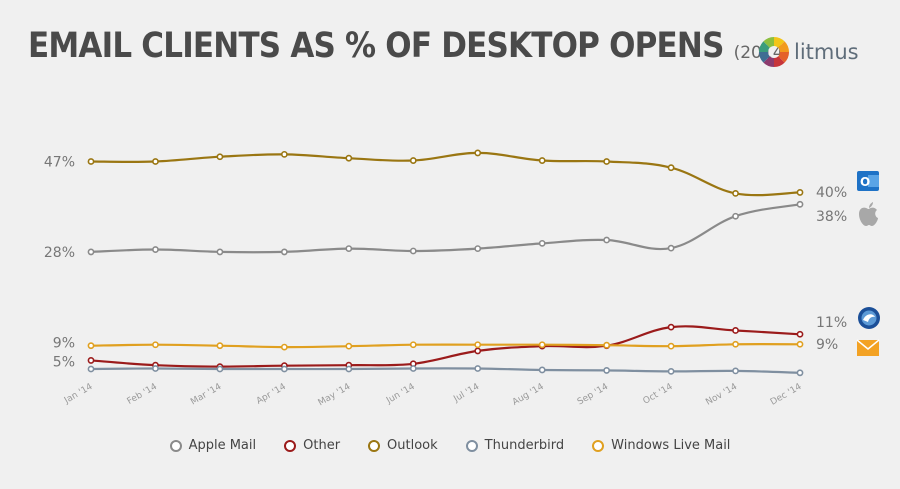 Image resolution: width=900 pixels, height=489 pixels. What do you see at coordinates (400, 394) in the screenshot?
I see `x-tick-label: Jun '14` at bounding box center [400, 394].